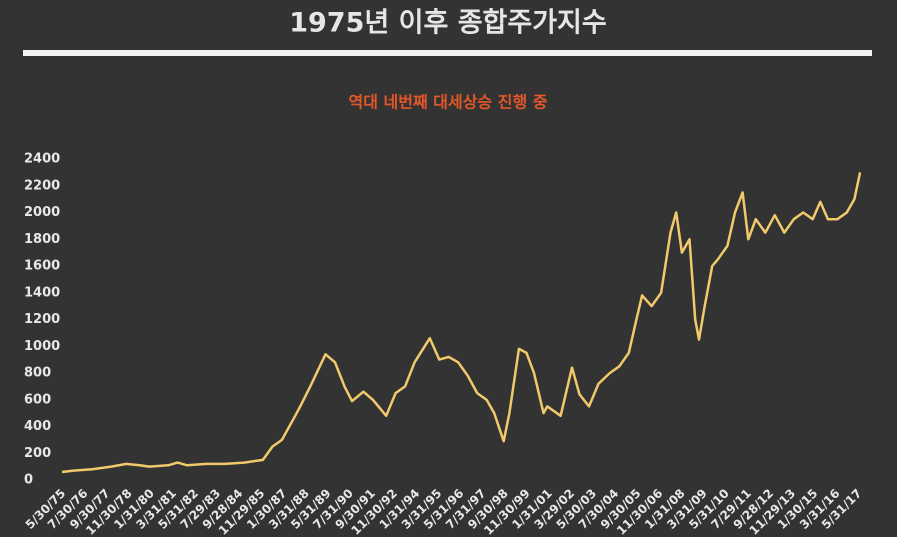 The width and height of the screenshot is (897, 537). What do you see at coordinates (448, 23) in the screenshot?
I see `chart-title: 1975년 이후 종합주가지수` at bounding box center [448, 23].